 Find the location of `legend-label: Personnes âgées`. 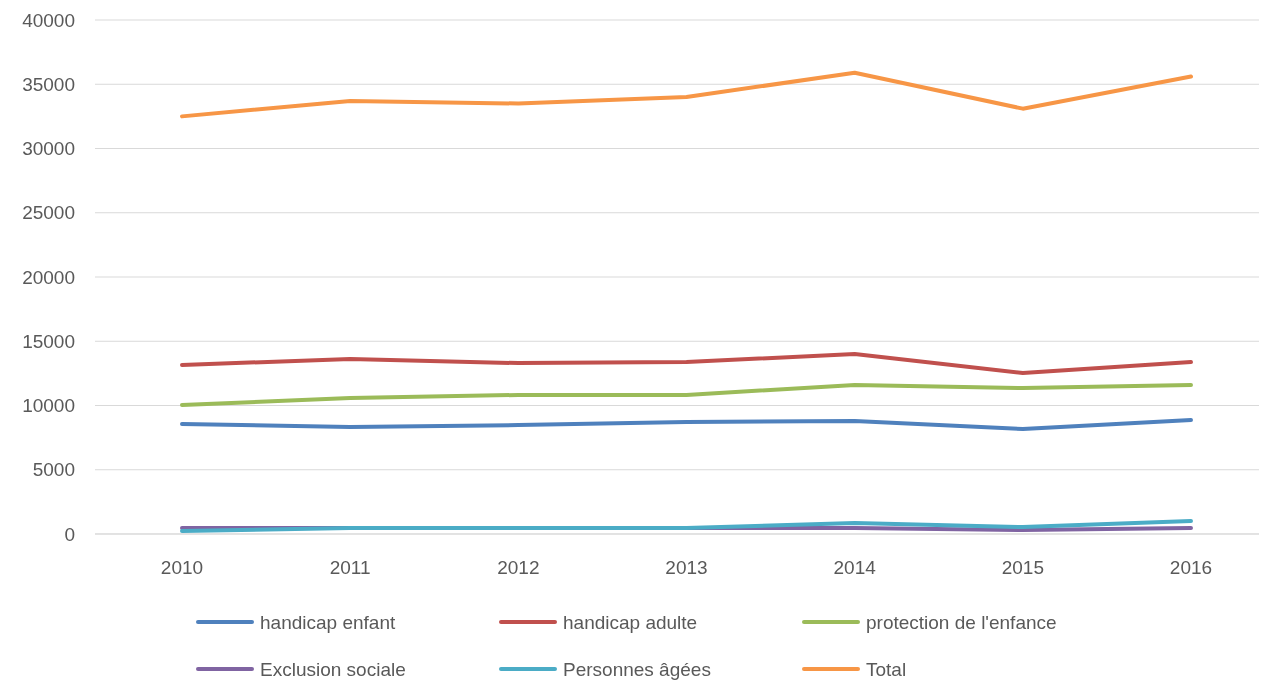

legend-label: Personnes âgées is located at coordinates (637, 669).